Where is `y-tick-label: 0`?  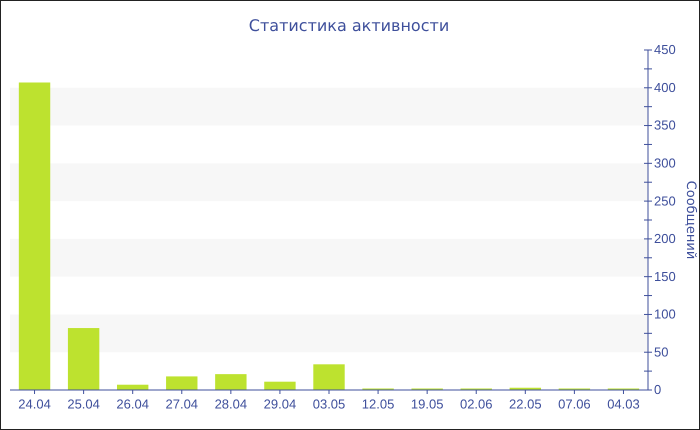 y-tick-label: 0 is located at coordinates (658, 390).